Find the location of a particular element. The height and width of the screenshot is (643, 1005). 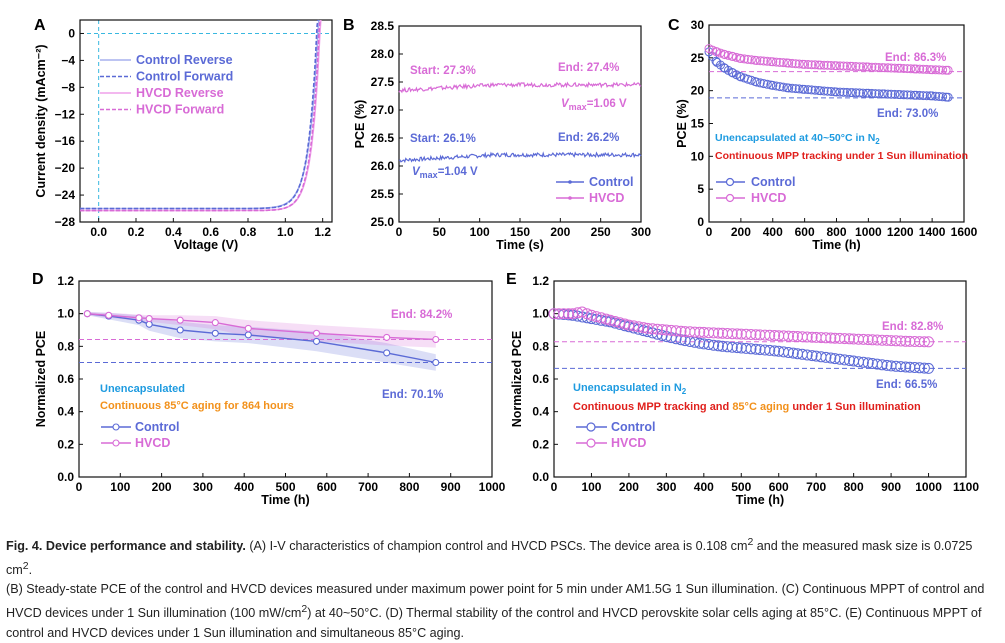

panel-c-y-tick-label: 20 is located at coordinates (698, 91).